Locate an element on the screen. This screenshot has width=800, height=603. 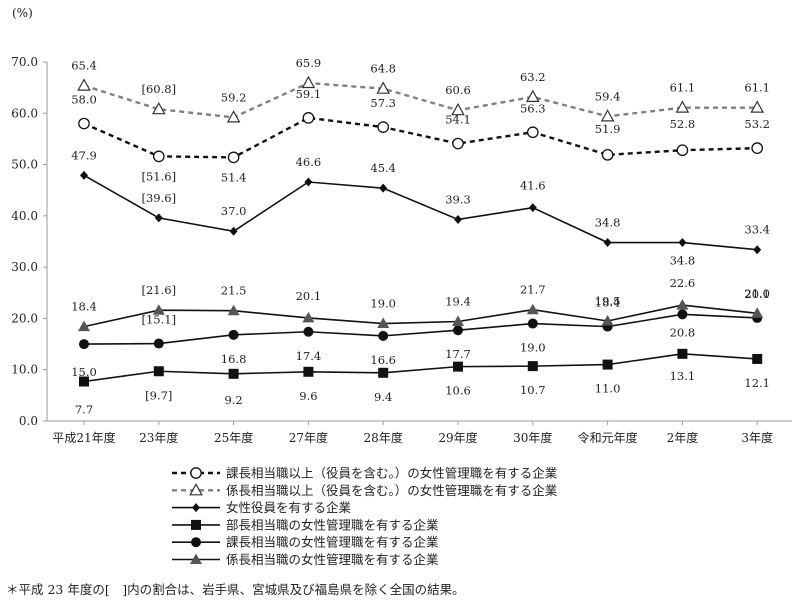
legend-item: 女性役員を有する企業 is located at coordinates (262, 507).